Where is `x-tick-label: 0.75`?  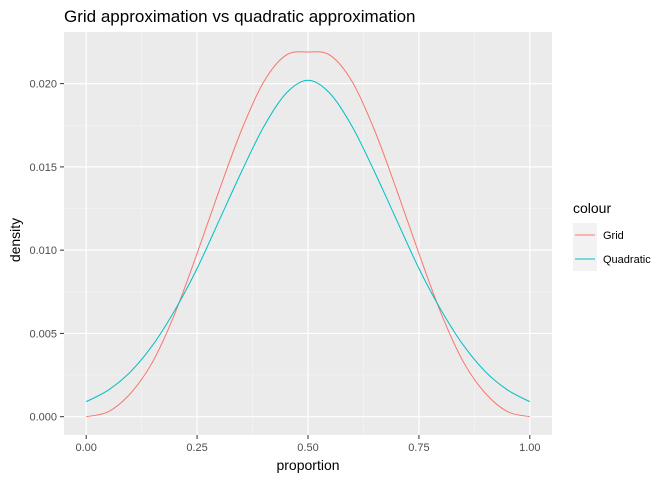
x-tick-label: 0.75 is located at coordinates (418, 448).